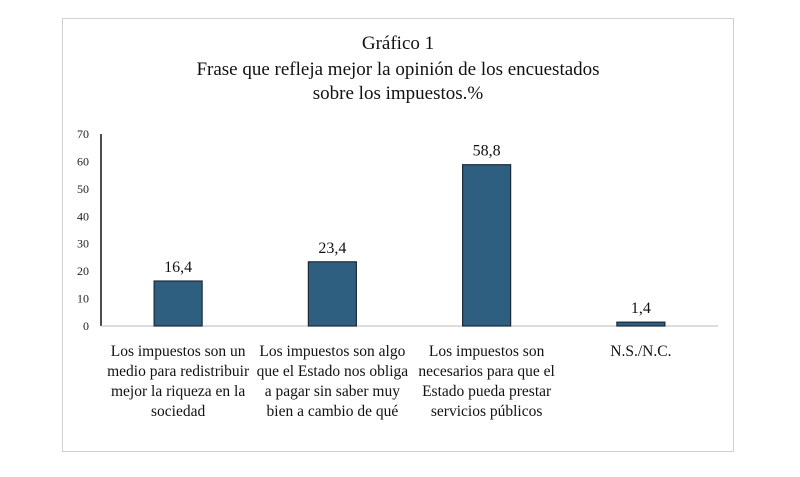 The height and width of the screenshot is (477, 800). I want to click on y-tick-label: 60, so click(83, 161).